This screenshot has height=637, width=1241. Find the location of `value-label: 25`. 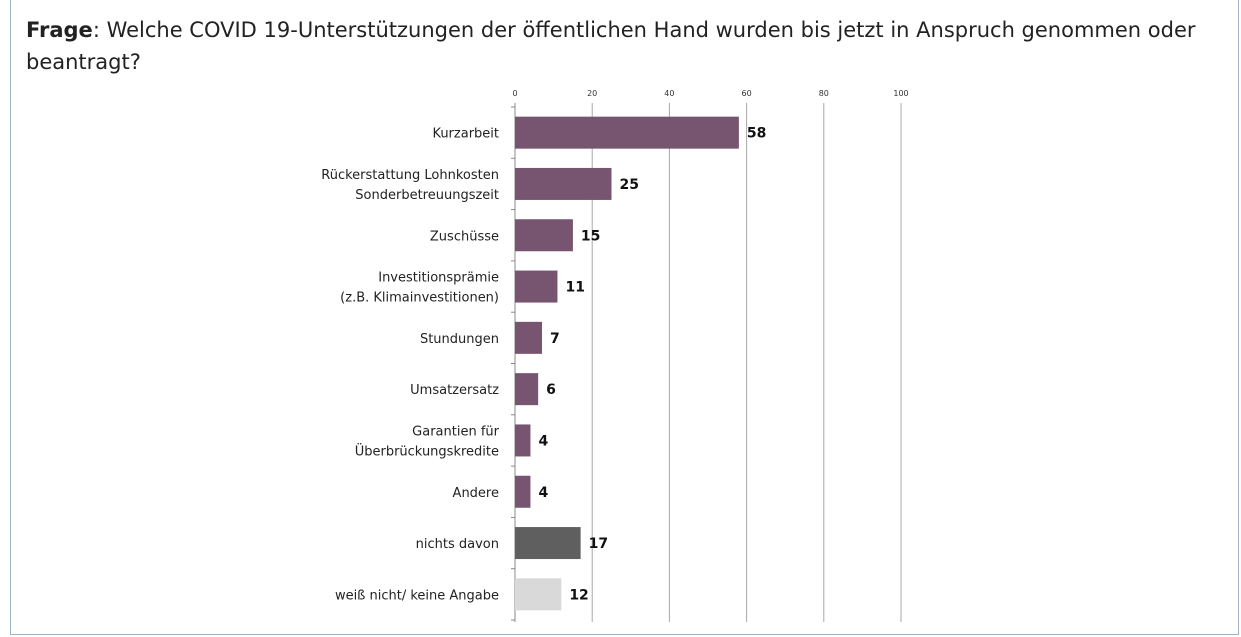

value-label: 25 is located at coordinates (629, 185).